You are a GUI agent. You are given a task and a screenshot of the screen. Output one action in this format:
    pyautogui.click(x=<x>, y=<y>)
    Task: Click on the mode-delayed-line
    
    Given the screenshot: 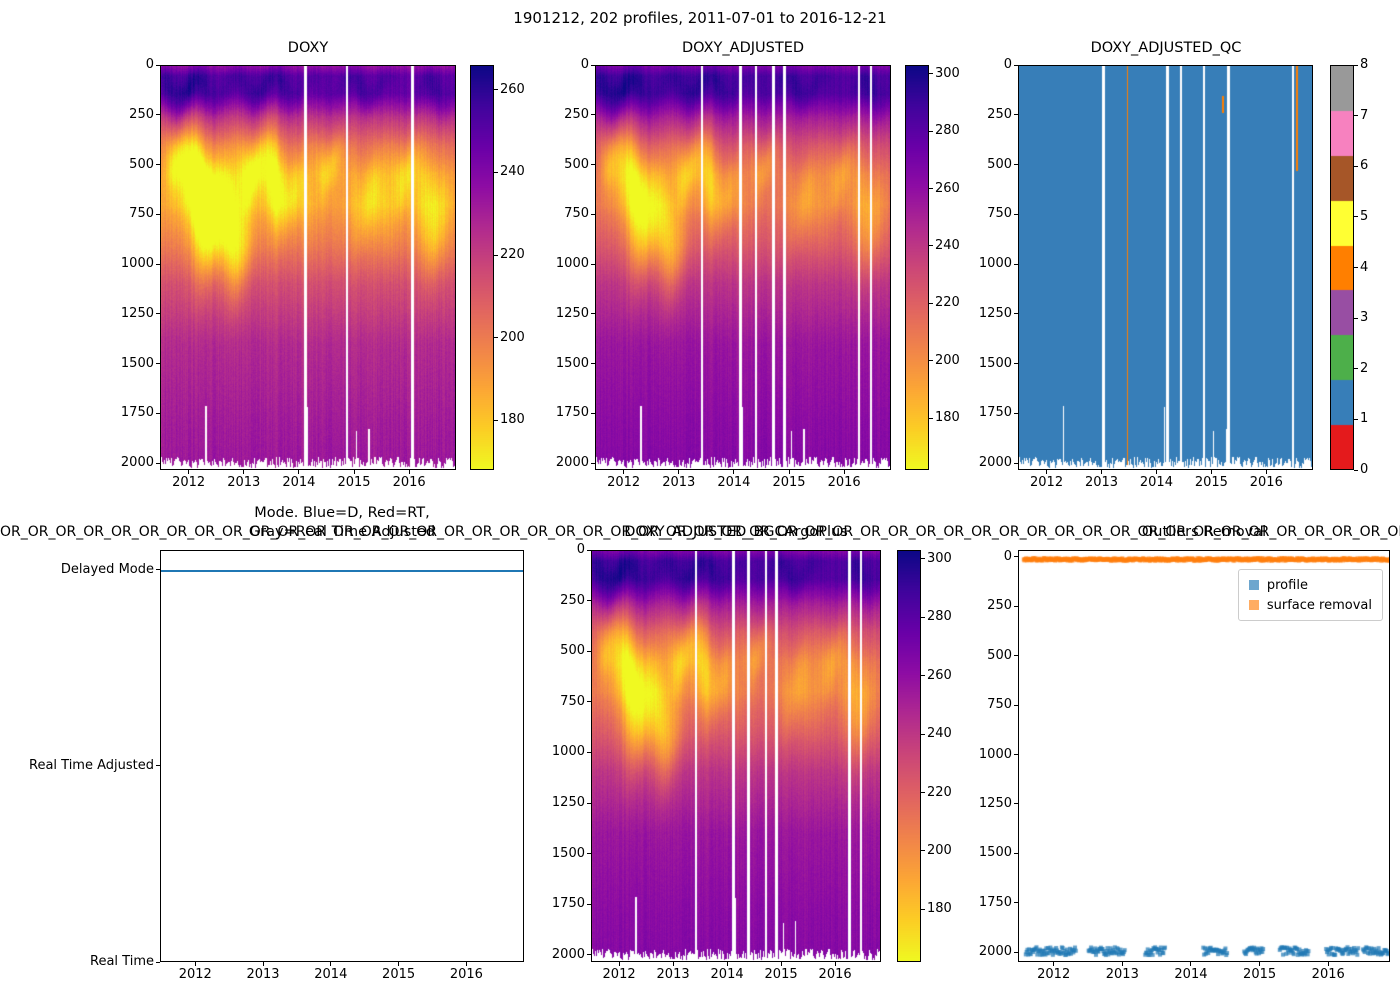 What is the action you would take?
    pyautogui.click(x=342, y=570)
    